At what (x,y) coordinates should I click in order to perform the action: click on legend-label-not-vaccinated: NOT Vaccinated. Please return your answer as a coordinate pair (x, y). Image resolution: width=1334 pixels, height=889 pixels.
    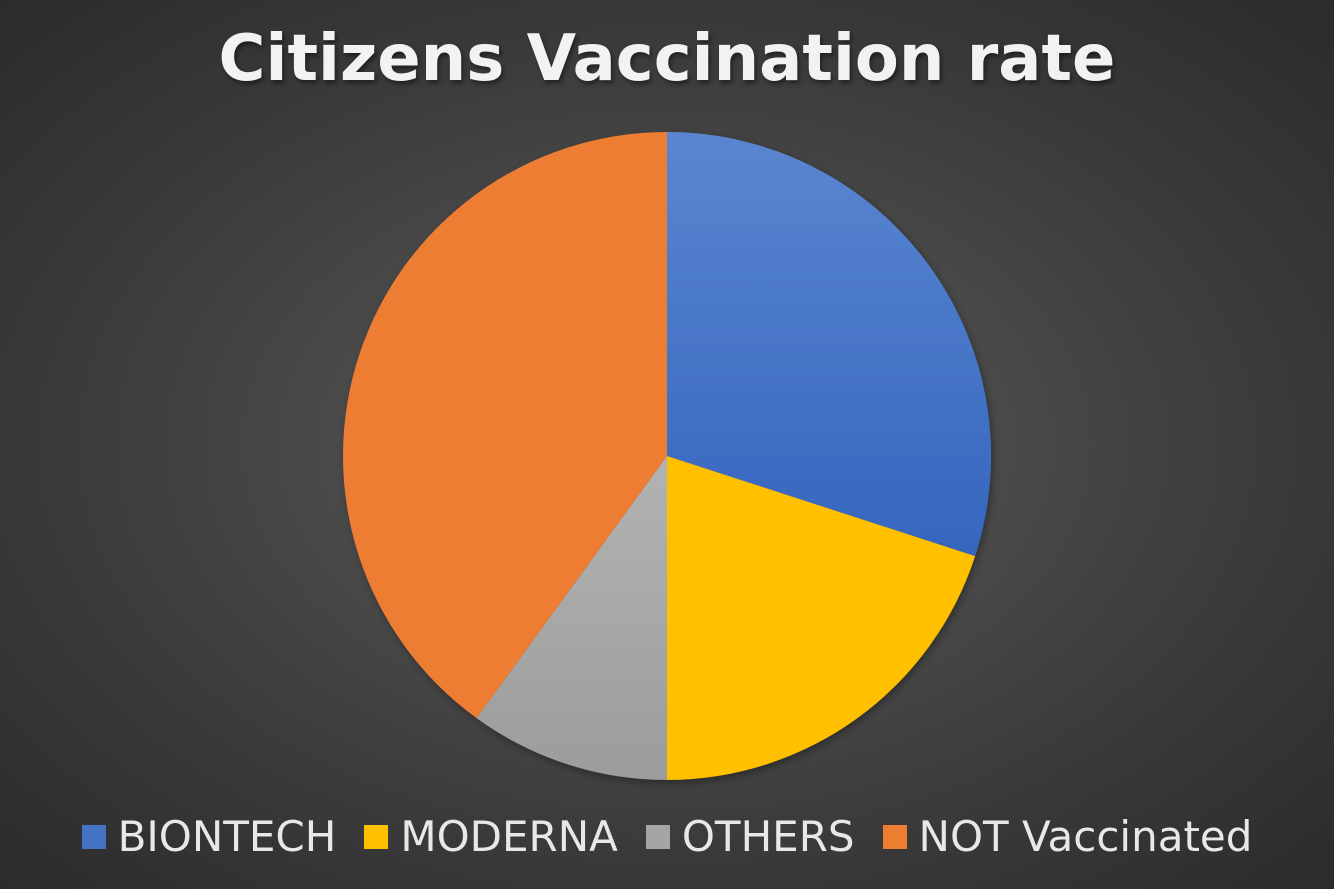
    Looking at the image, I should click on (1085, 836).